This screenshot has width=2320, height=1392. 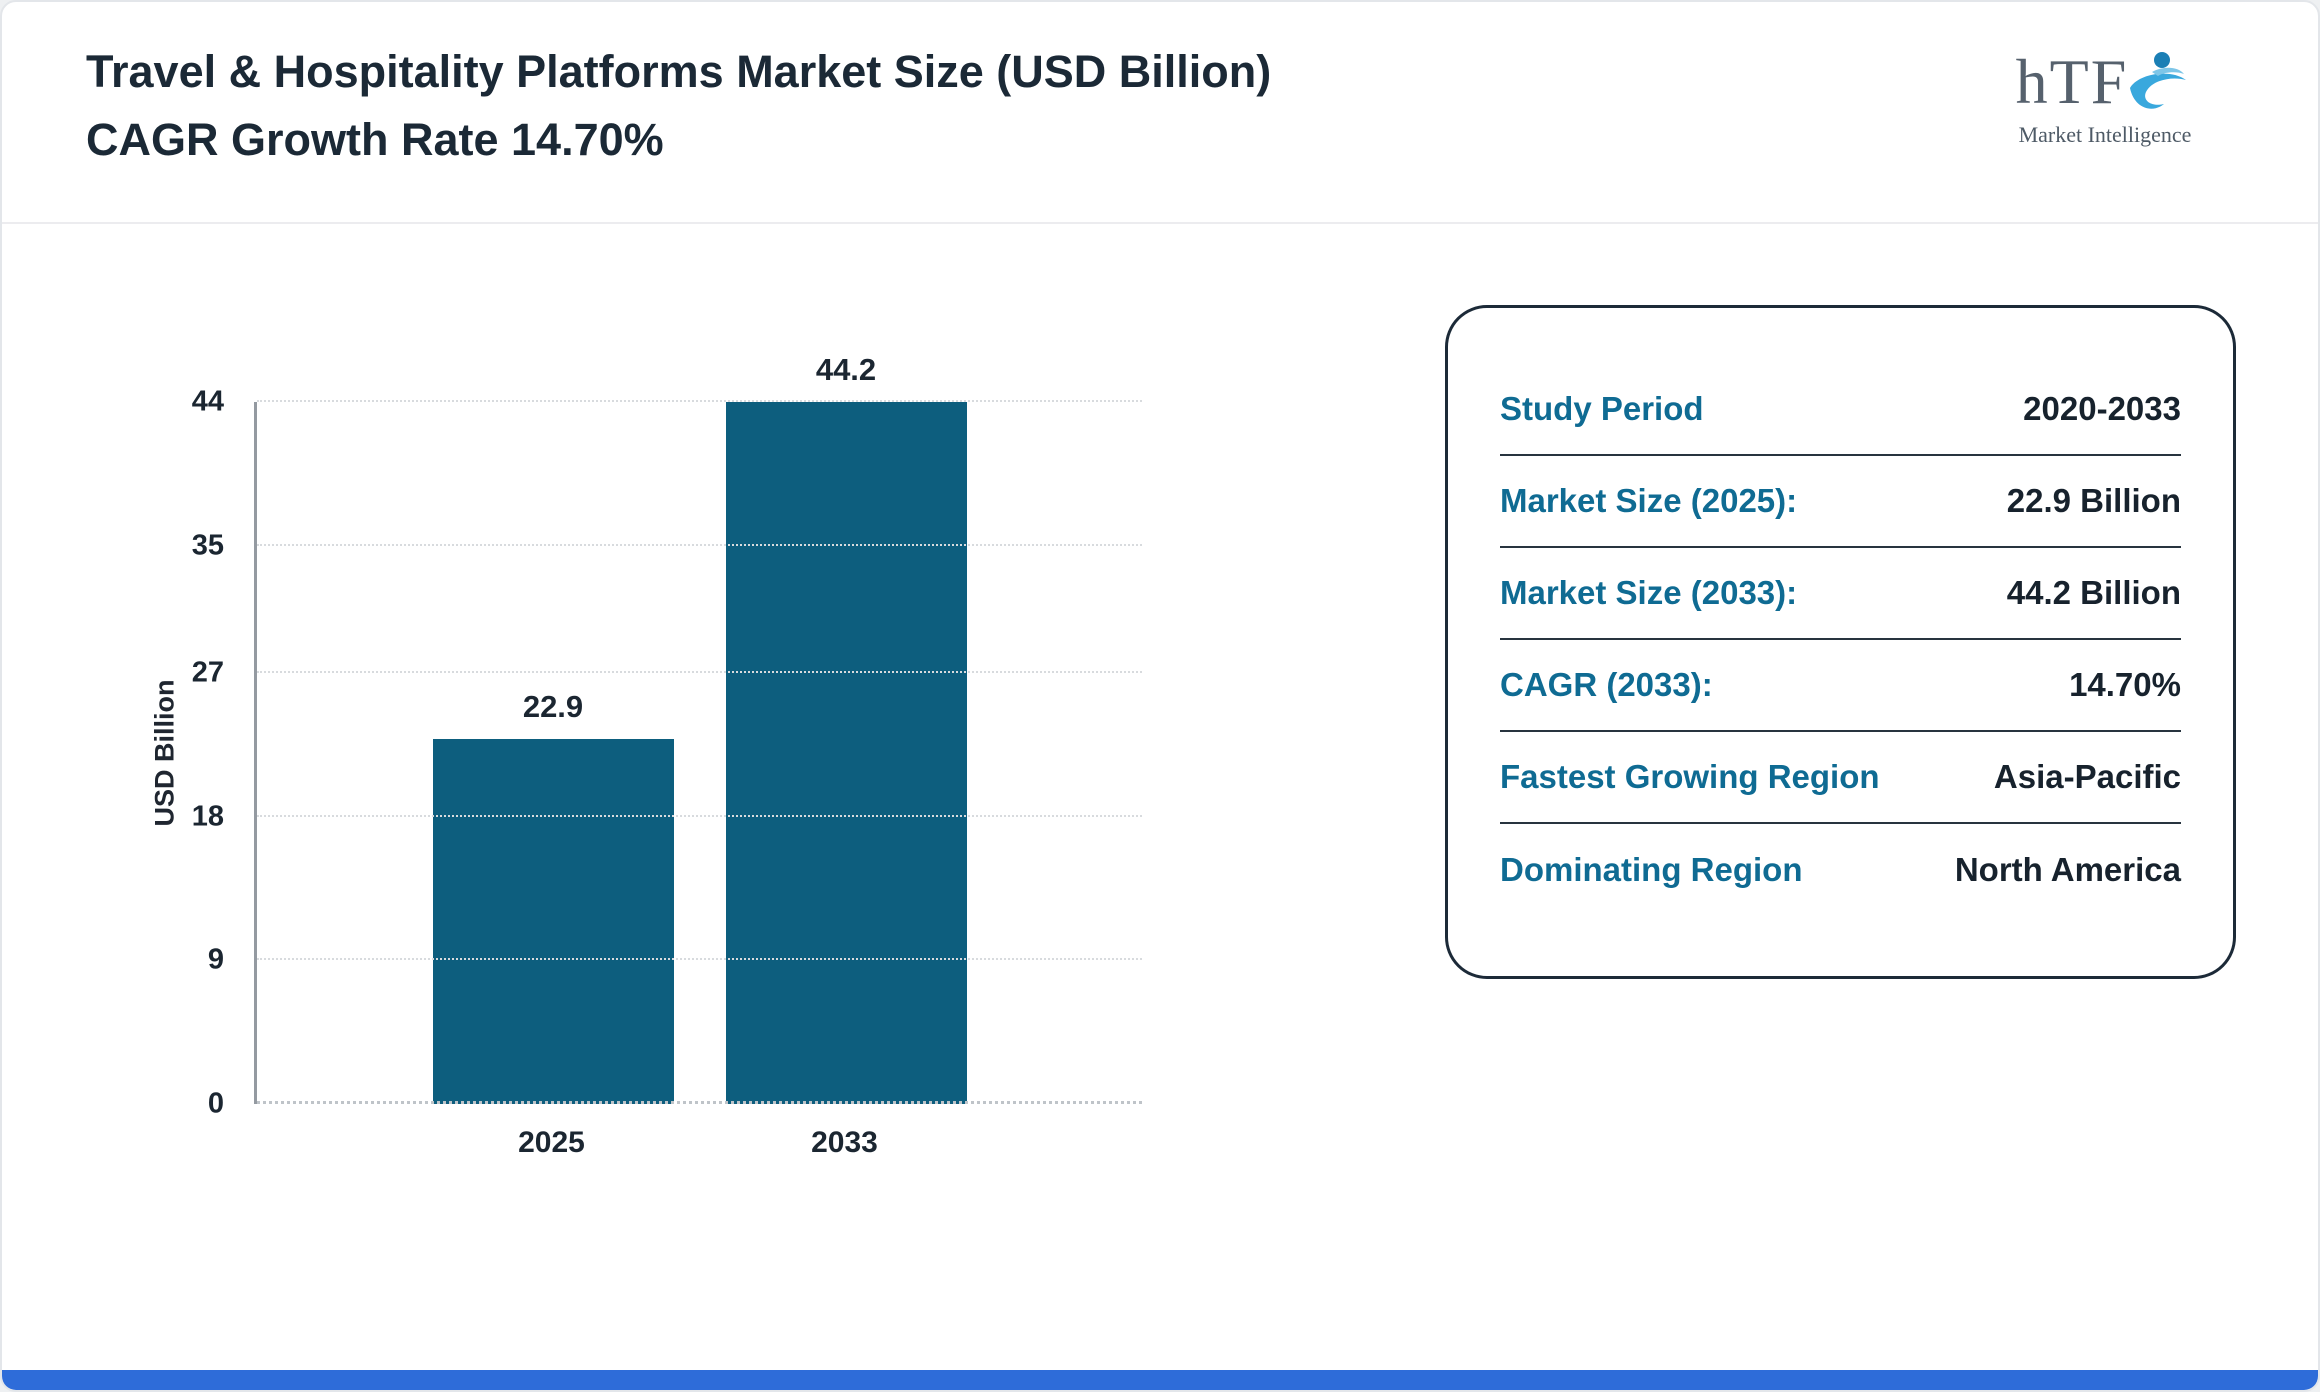 What do you see at coordinates (2158, 80) in the screenshot?
I see `logo-swirl-icon` at bounding box center [2158, 80].